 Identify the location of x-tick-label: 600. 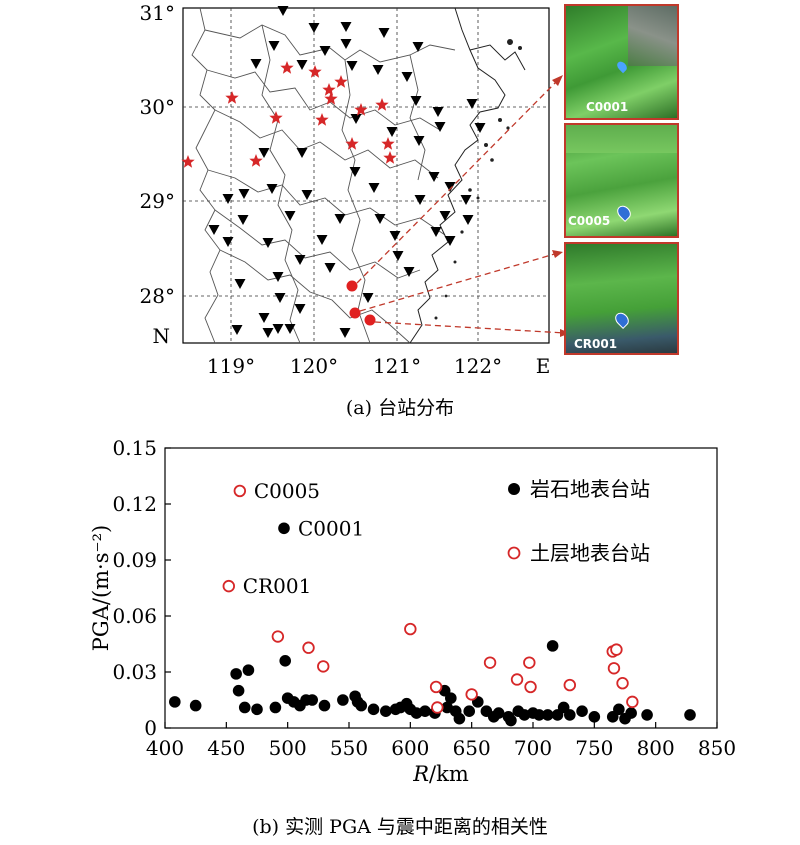
(410, 748).